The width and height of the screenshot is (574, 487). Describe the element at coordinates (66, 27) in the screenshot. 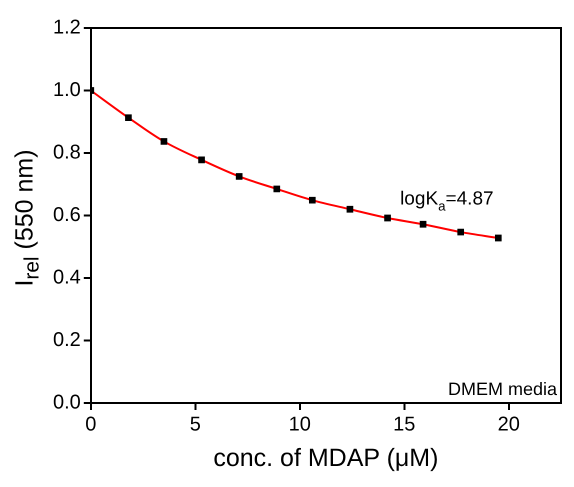

I see `y-tick-label: 1.2` at that location.